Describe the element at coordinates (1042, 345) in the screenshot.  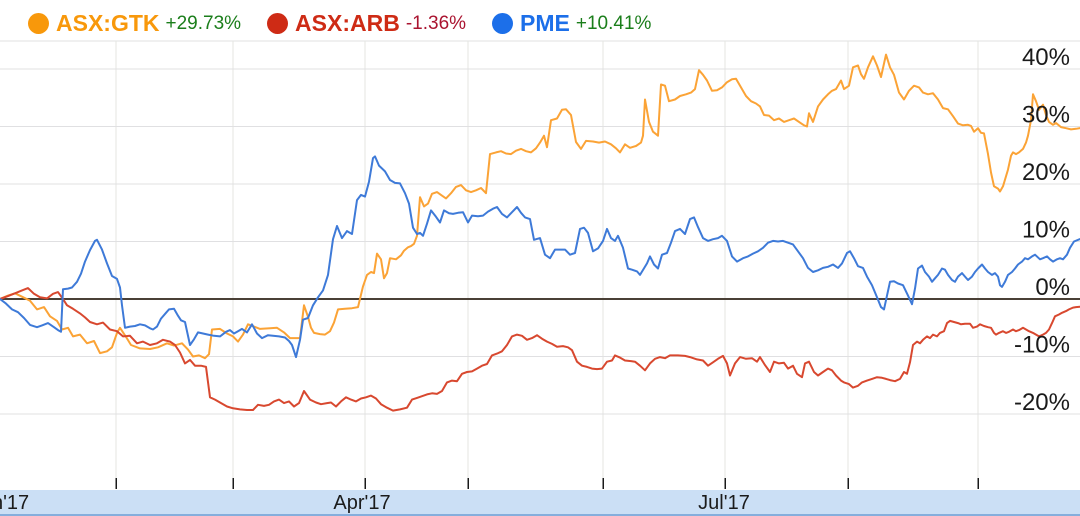
I see `y-axis-label: -10%` at that location.